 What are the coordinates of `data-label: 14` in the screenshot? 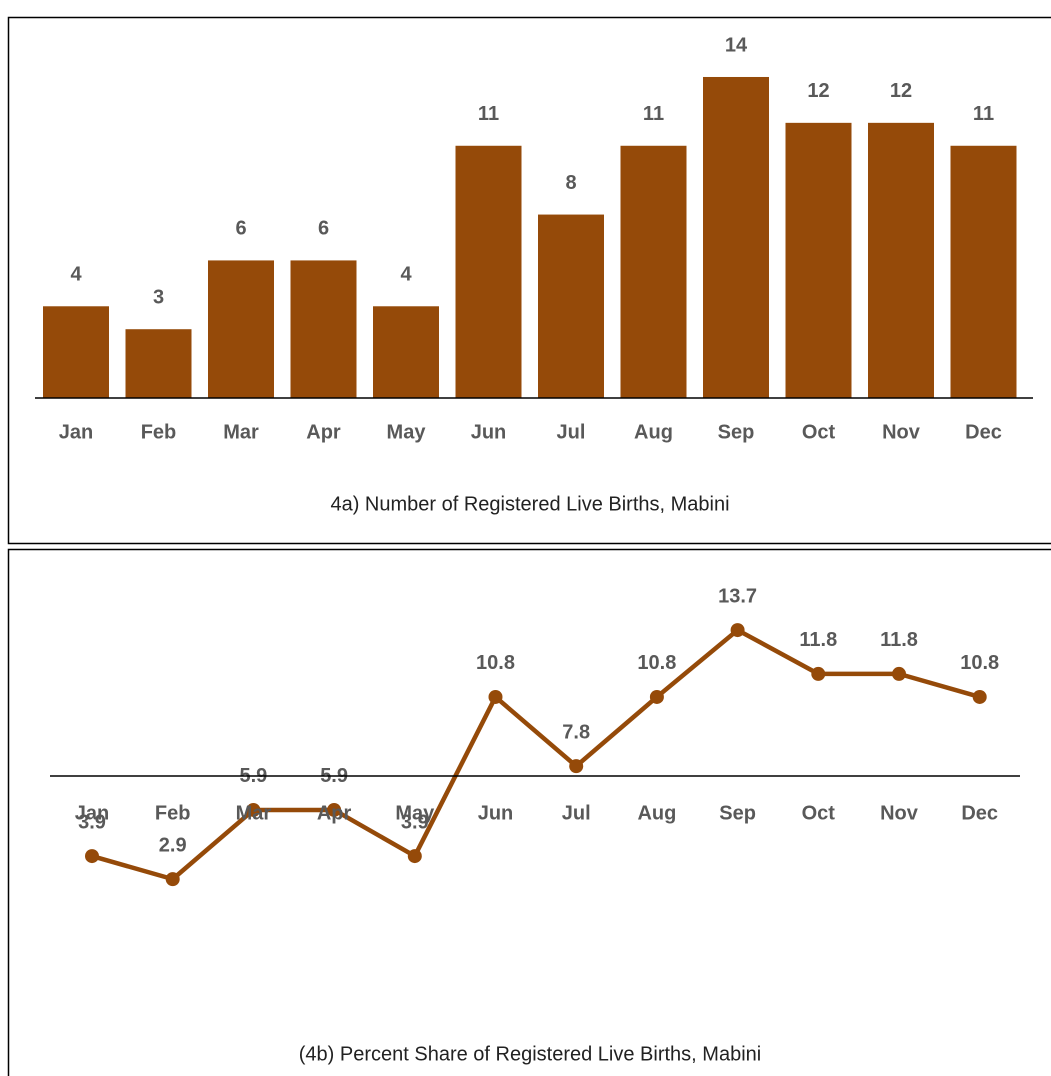 It's located at (736, 45).